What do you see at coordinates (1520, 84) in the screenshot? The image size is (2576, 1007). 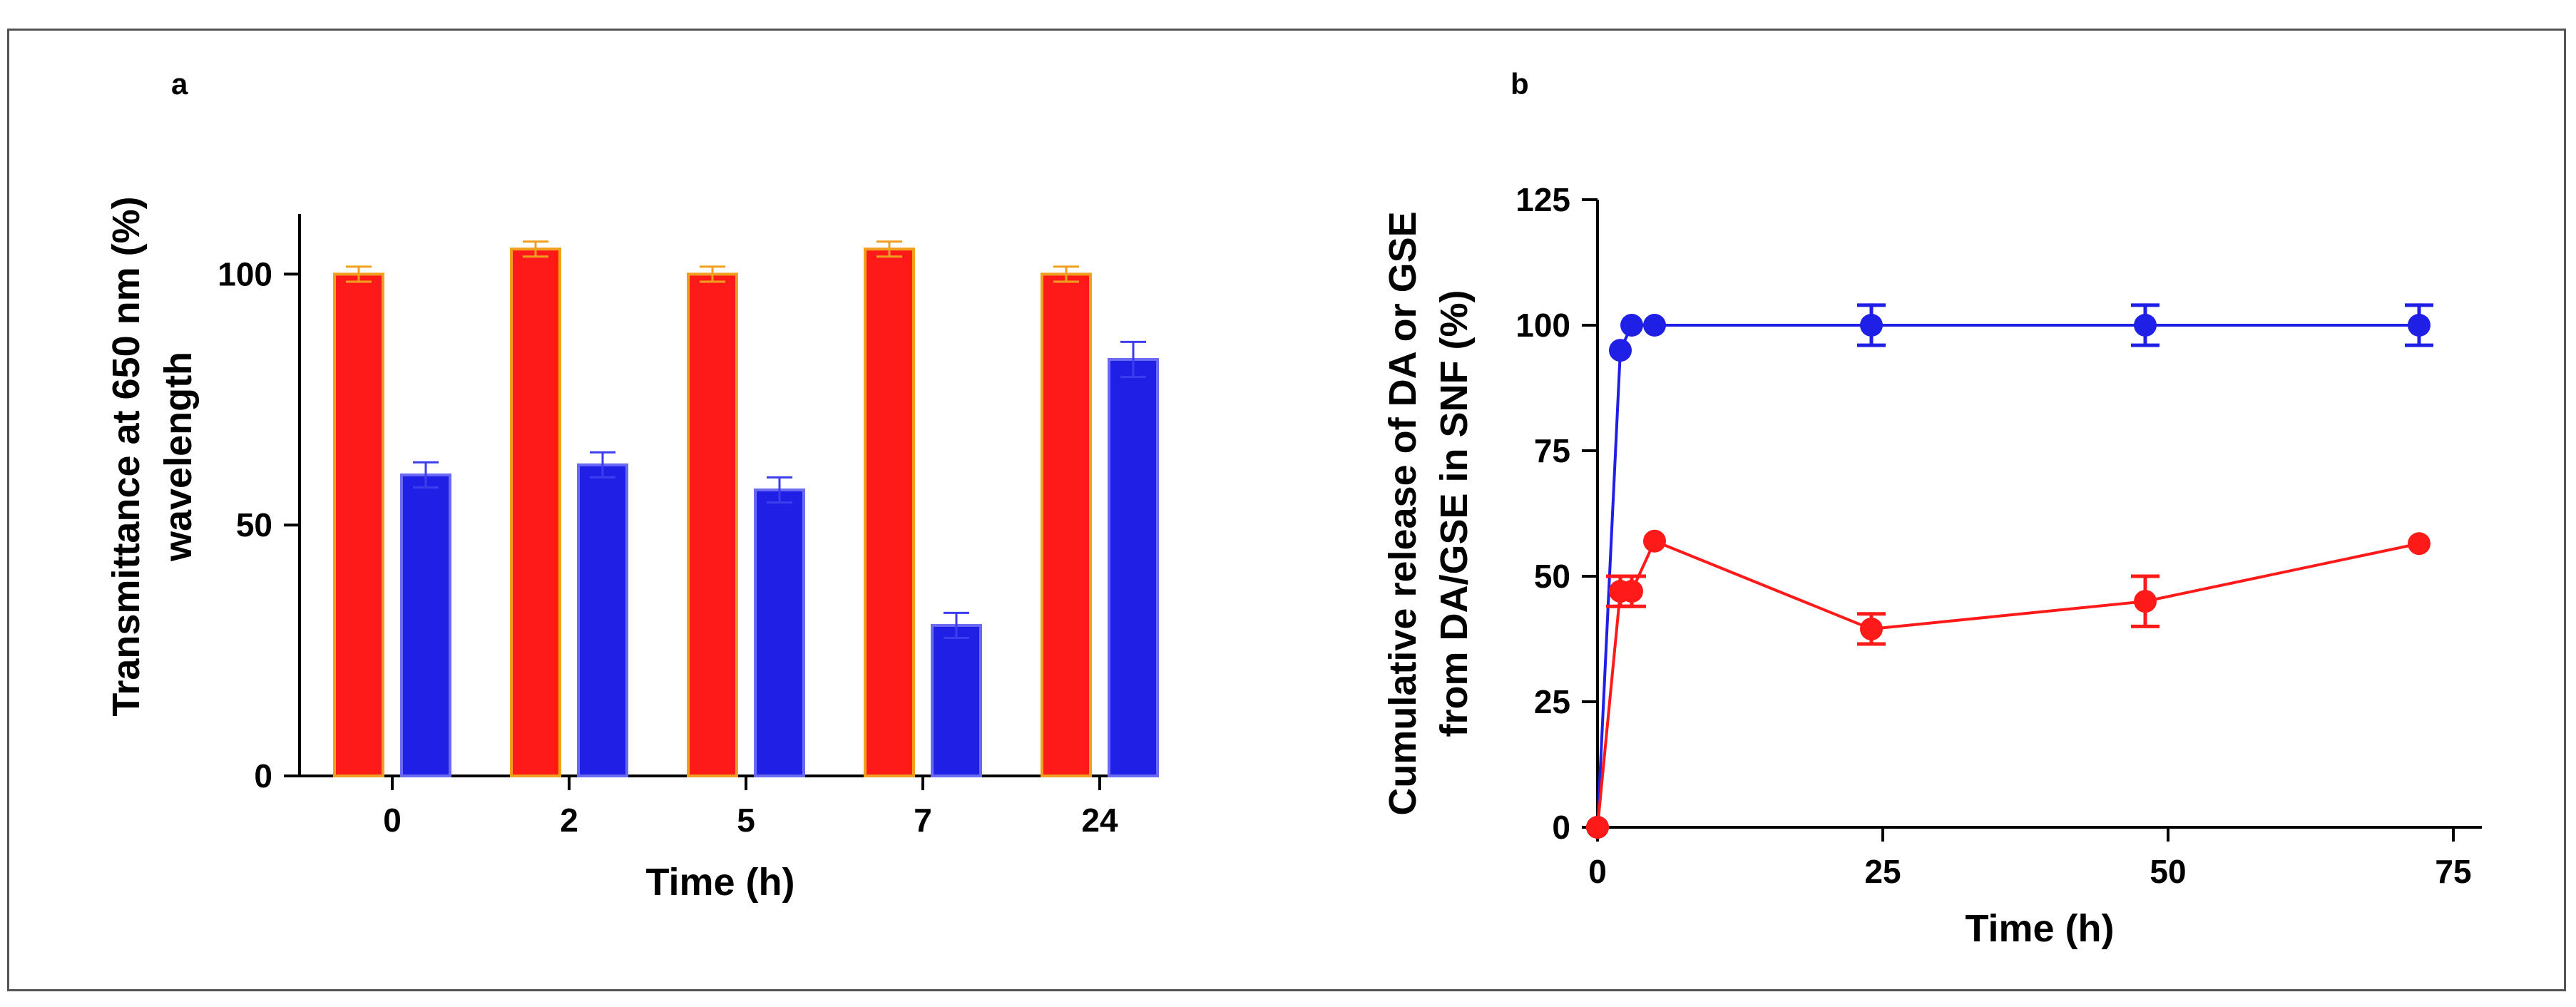 I see `panel-b-label: b` at bounding box center [1520, 84].